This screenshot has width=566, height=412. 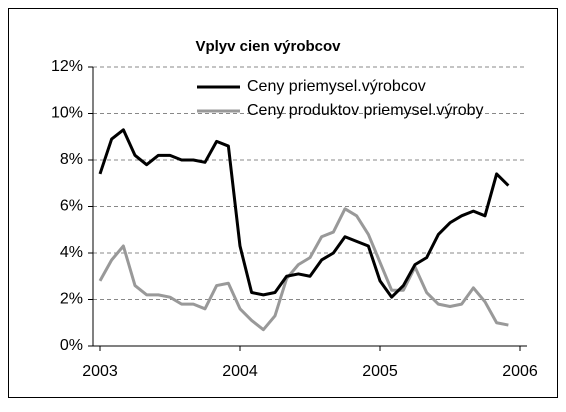 What do you see at coordinates (100, 371) in the screenshot?
I see `x-tick-label: 2003` at bounding box center [100, 371].